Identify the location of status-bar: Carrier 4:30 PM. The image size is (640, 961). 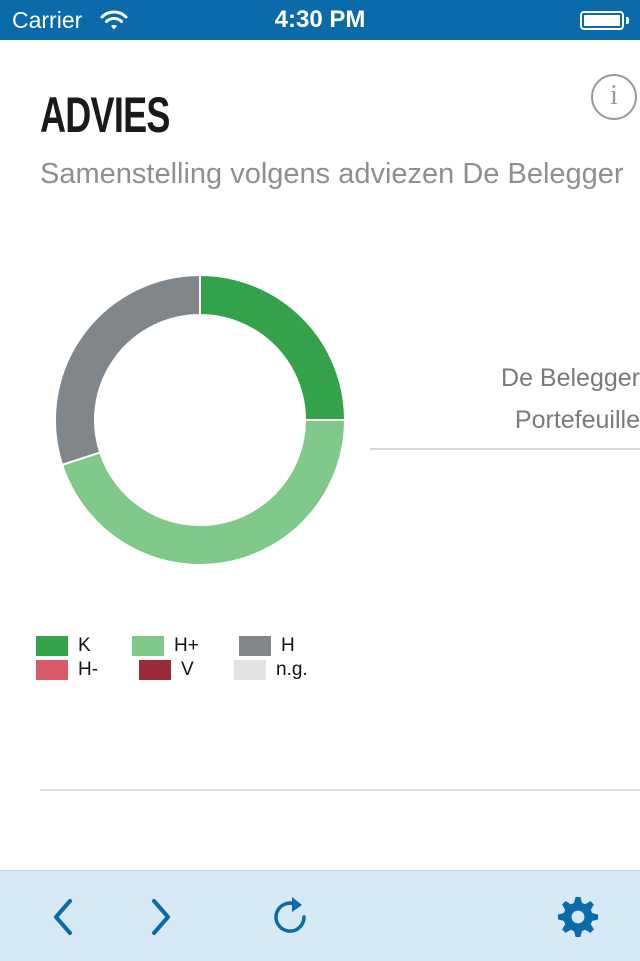
(320, 20).